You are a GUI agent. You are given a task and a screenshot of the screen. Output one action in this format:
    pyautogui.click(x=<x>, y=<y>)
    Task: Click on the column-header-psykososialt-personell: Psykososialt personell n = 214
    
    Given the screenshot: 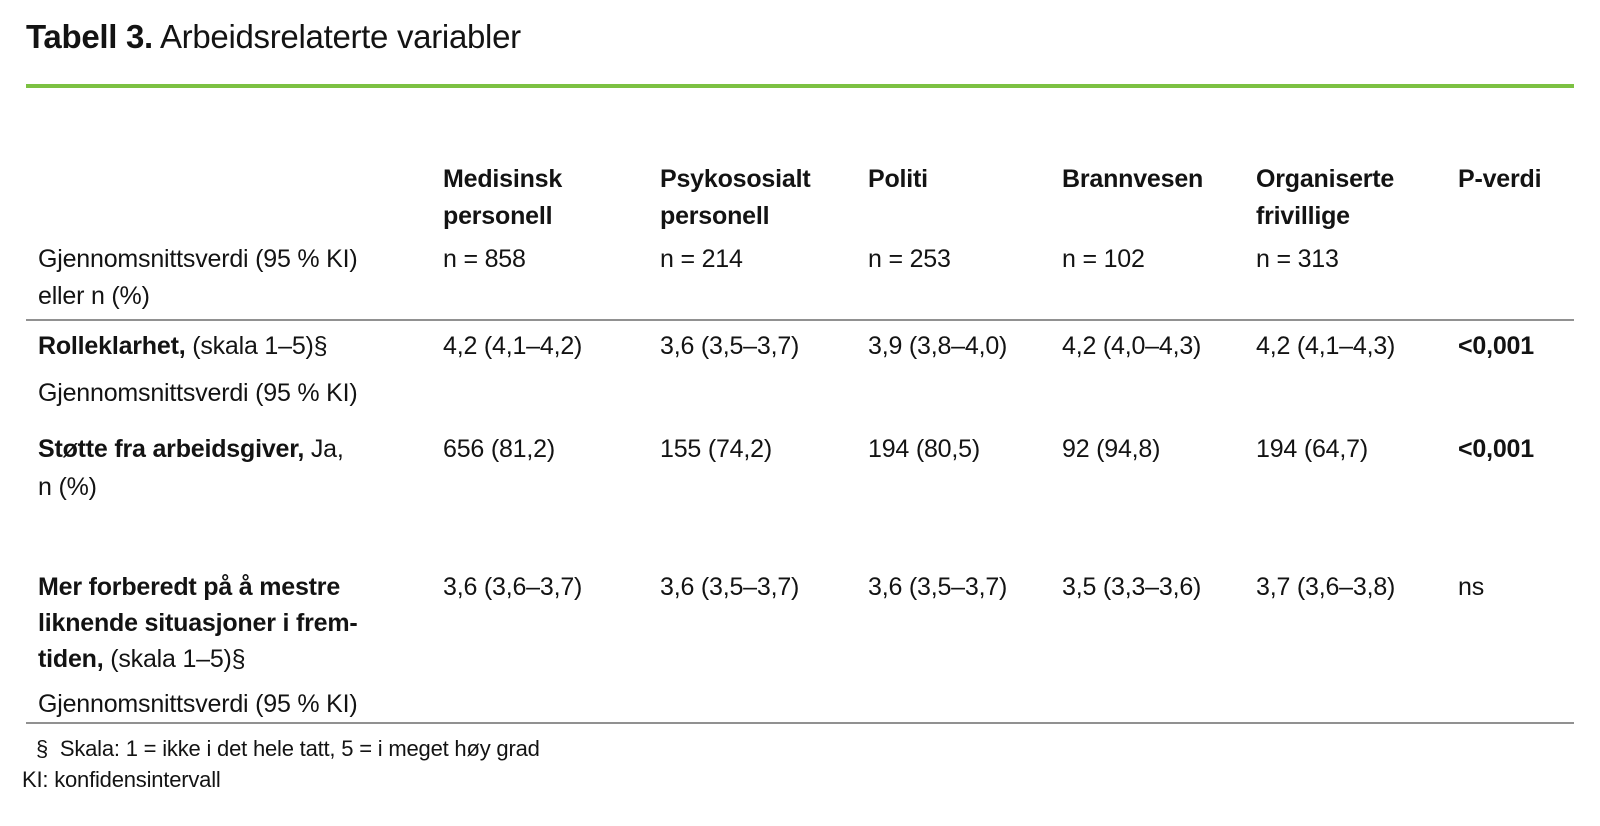 What is the action you would take?
    pyautogui.click(x=764, y=204)
    